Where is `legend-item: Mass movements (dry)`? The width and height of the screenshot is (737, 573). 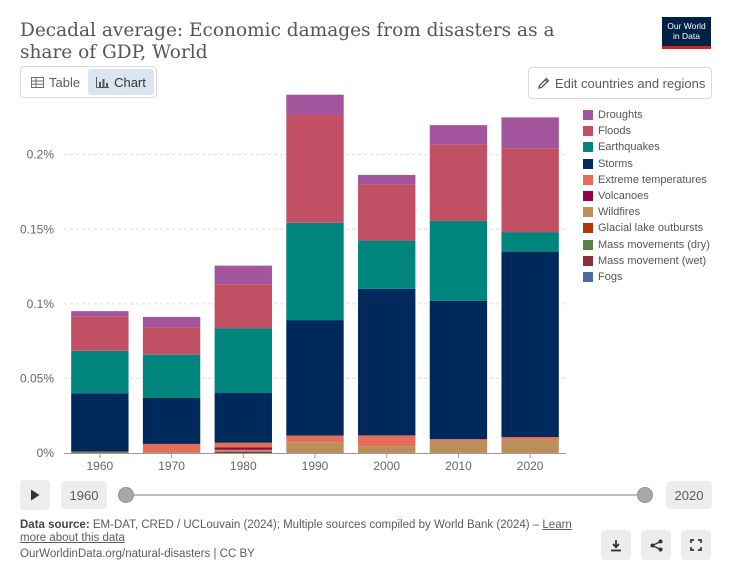
legend-item: Mass movements (dry) is located at coordinates (646, 245).